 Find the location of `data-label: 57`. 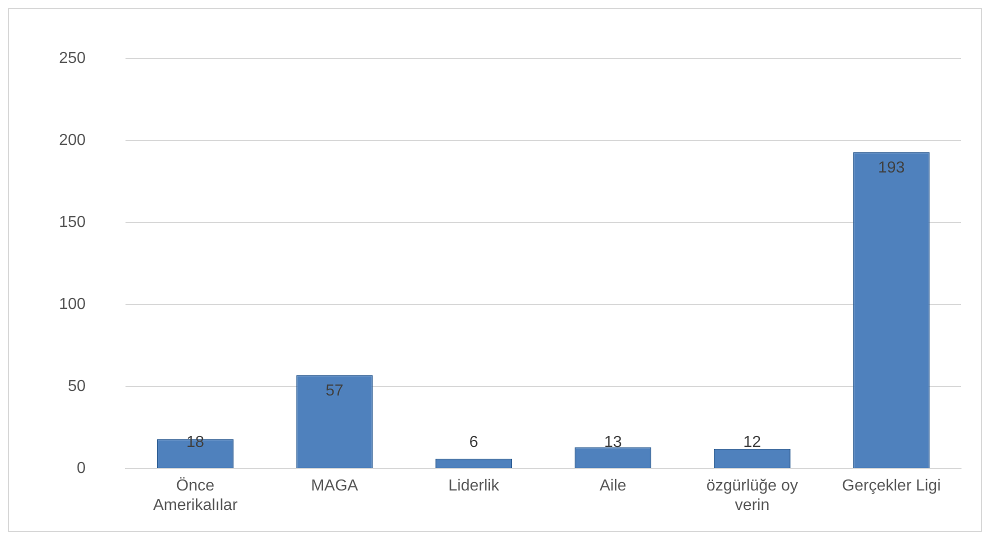

data-label: 57 is located at coordinates (335, 391).